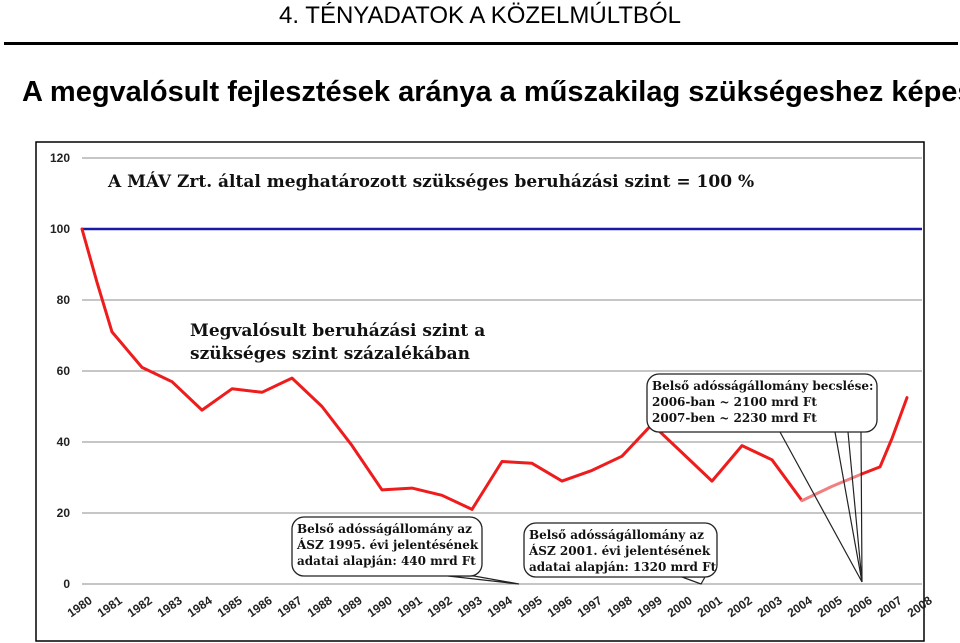 The height and width of the screenshot is (643, 960). What do you see at coordinates (734, 402) in the screenshot?
I see `callout-line: 2006-ban ~ 2100 mrd Ft` at bounding box center [734, 402].